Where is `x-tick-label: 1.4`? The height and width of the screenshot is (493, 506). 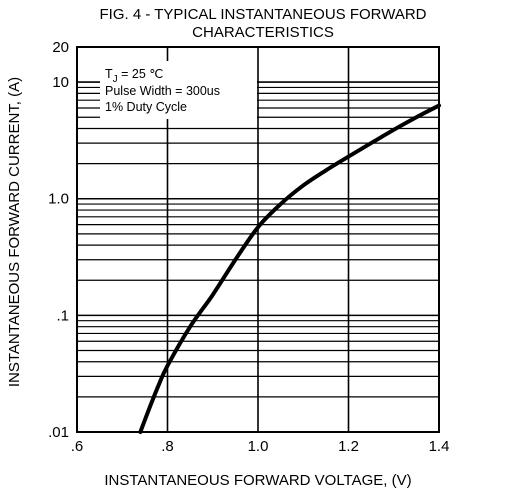 x-tick-label: 1.4 is located at coordinates (439, 446).